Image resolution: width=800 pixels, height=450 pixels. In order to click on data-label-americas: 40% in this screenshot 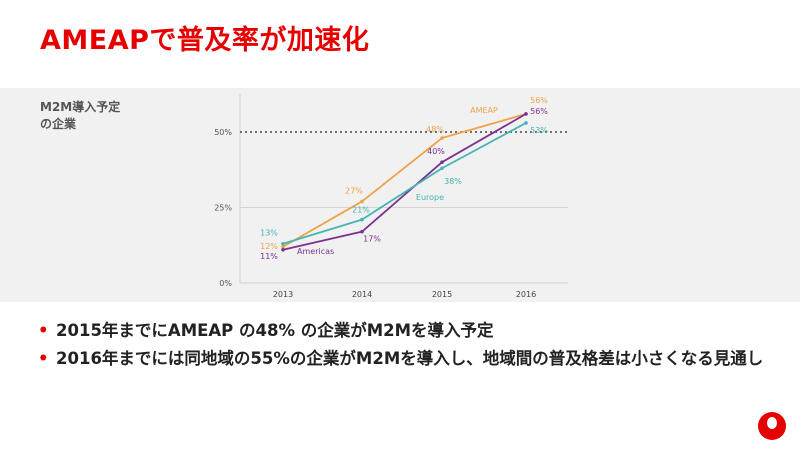, I will do `click(436, 151)`.